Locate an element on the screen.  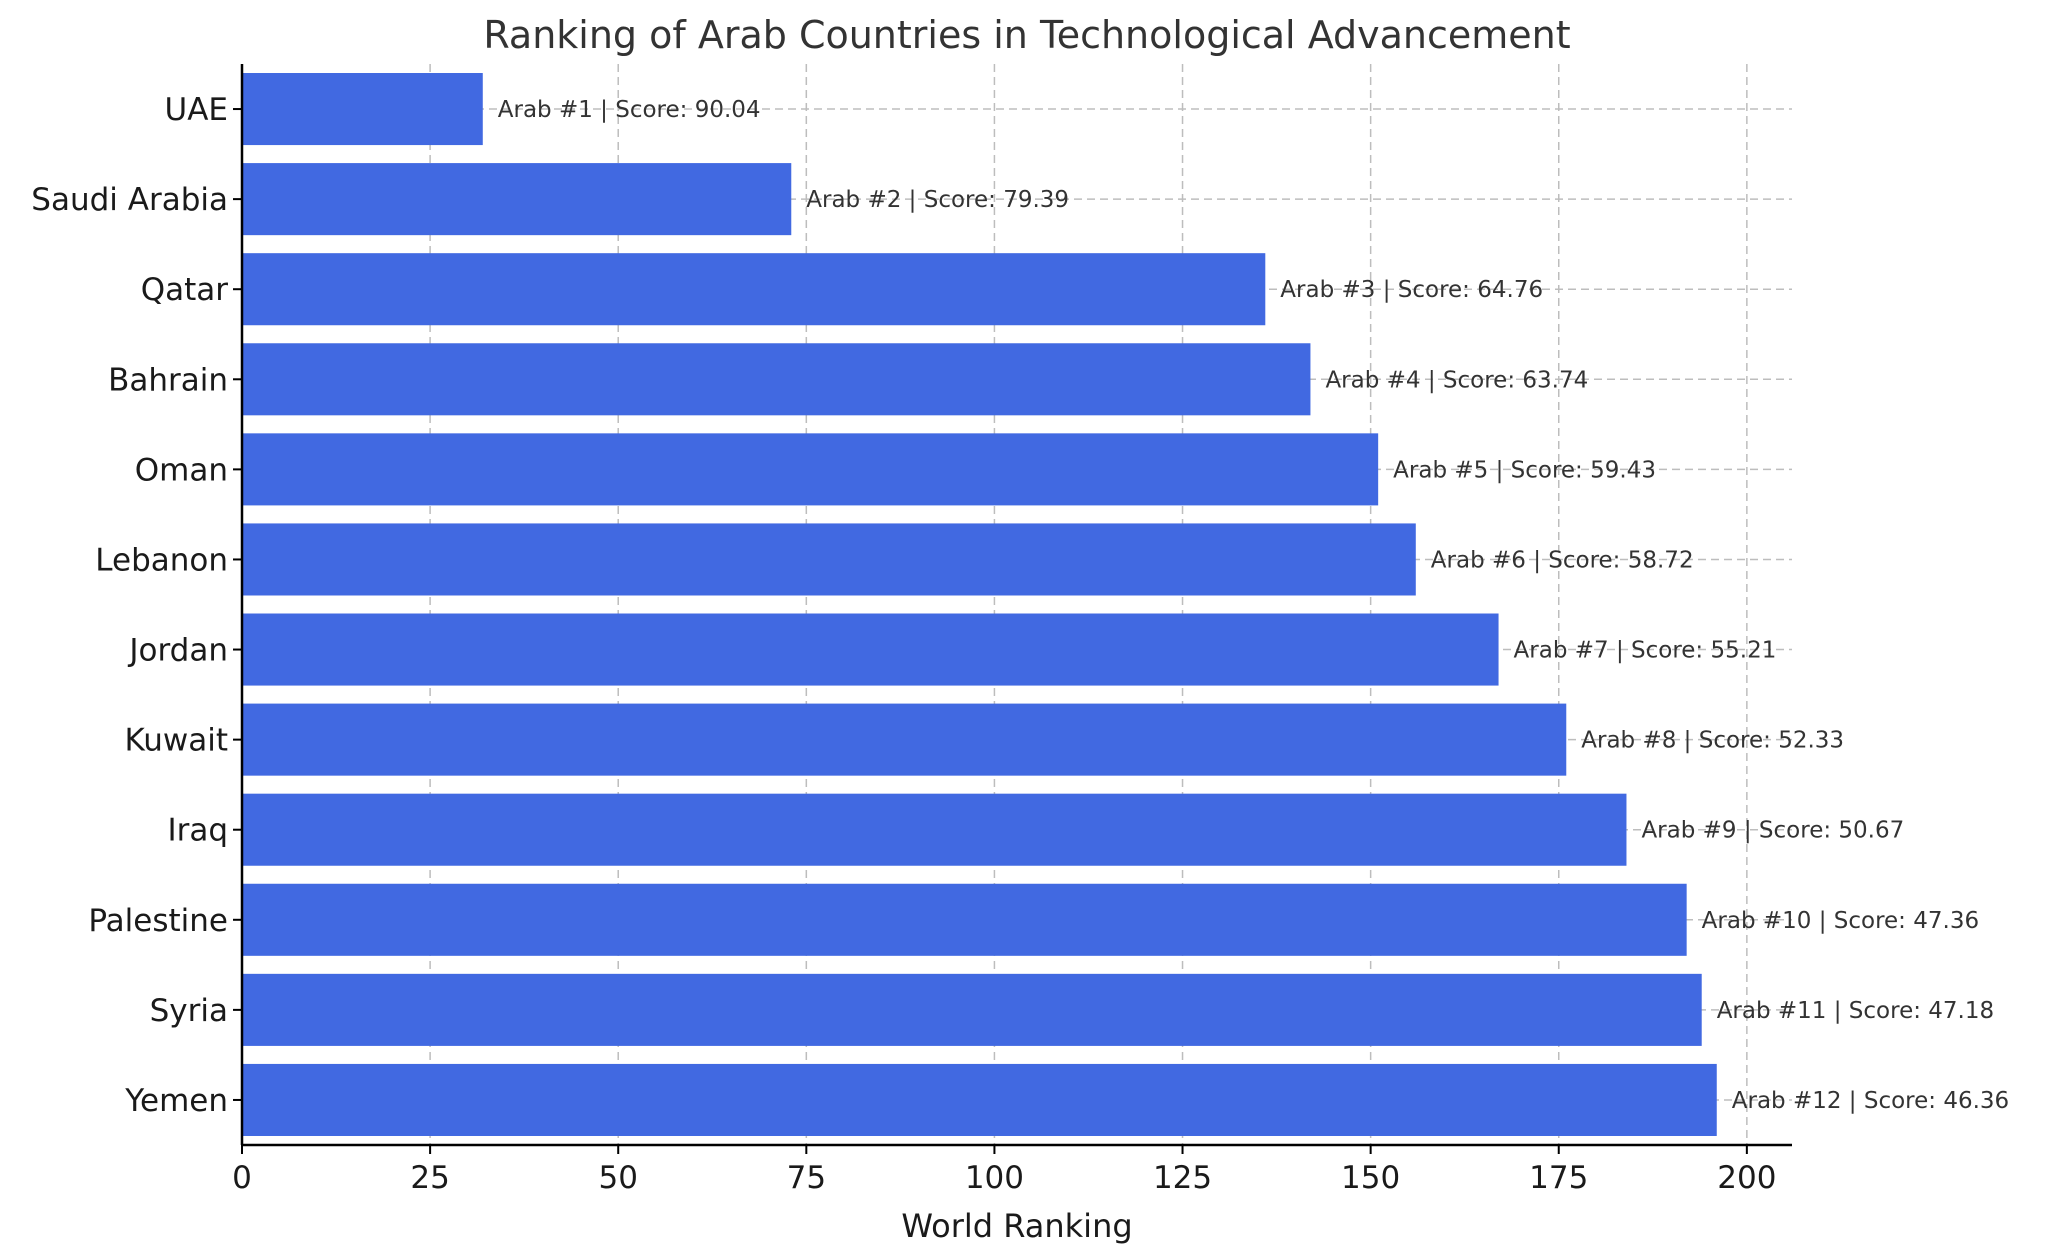
y-tick-label-syria: Syria is located at coordinates (189, 1011).